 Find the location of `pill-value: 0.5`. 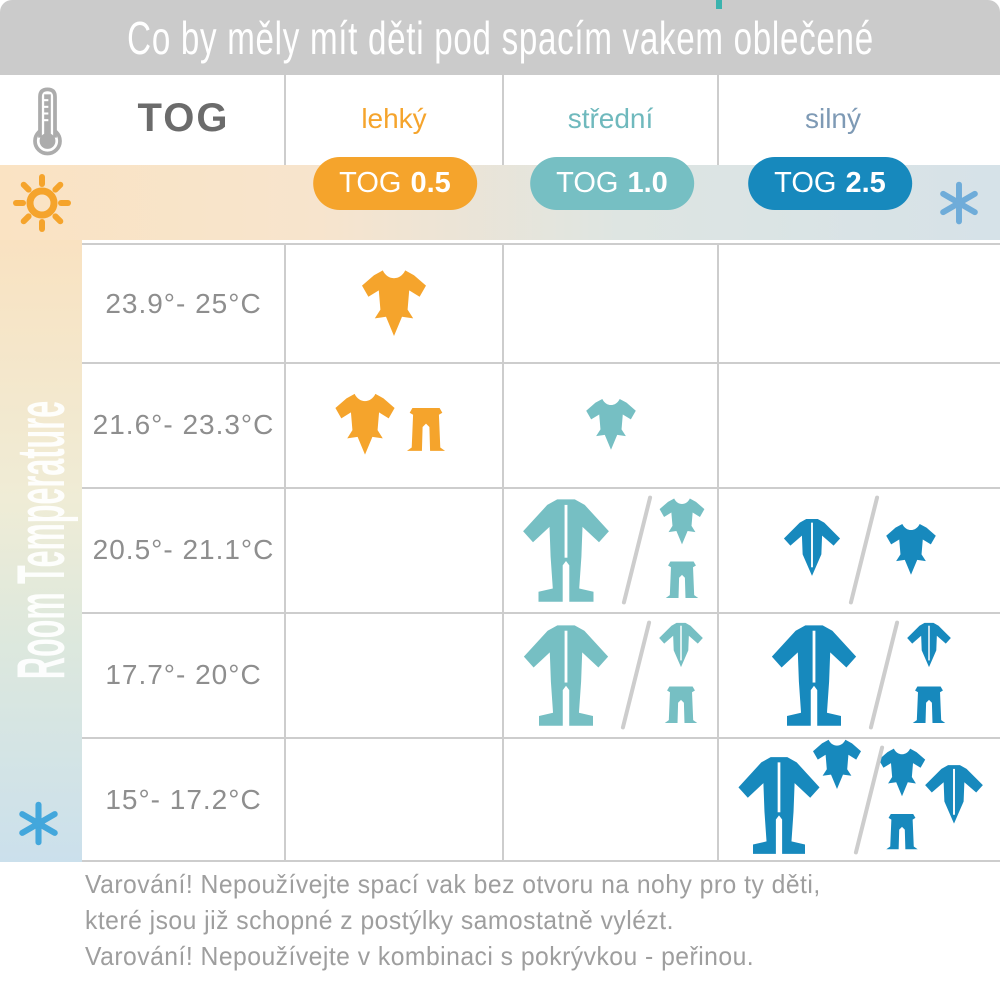

pill-value: 0.5 is located at coordinates (430, 183).